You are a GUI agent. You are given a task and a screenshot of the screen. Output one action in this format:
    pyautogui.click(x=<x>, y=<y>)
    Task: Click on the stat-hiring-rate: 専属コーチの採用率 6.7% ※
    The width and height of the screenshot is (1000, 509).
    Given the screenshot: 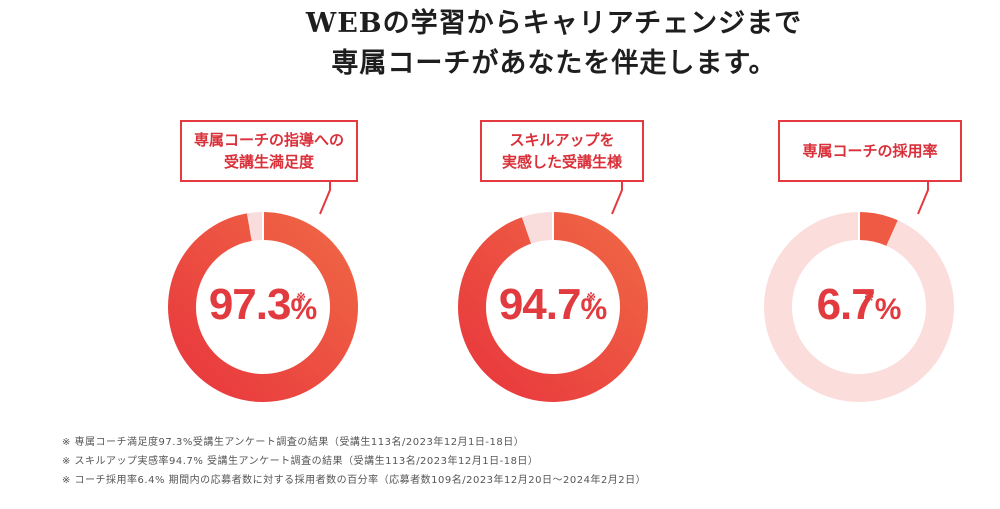 What is the action you would take?
    pyautogui.click(x=882, y=265)
    